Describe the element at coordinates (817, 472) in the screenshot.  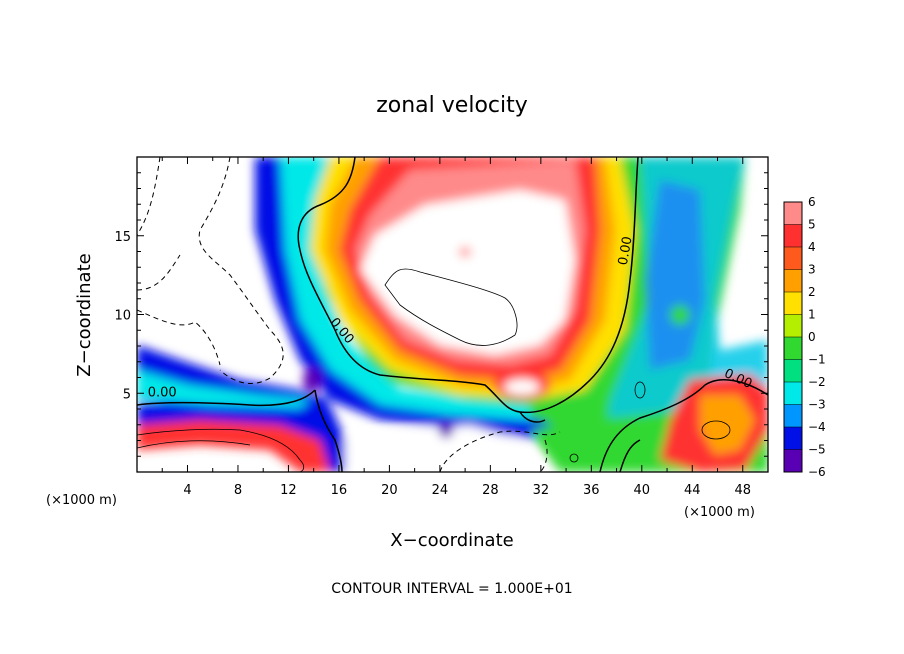
I see `colorbar-label: −6` at that location.